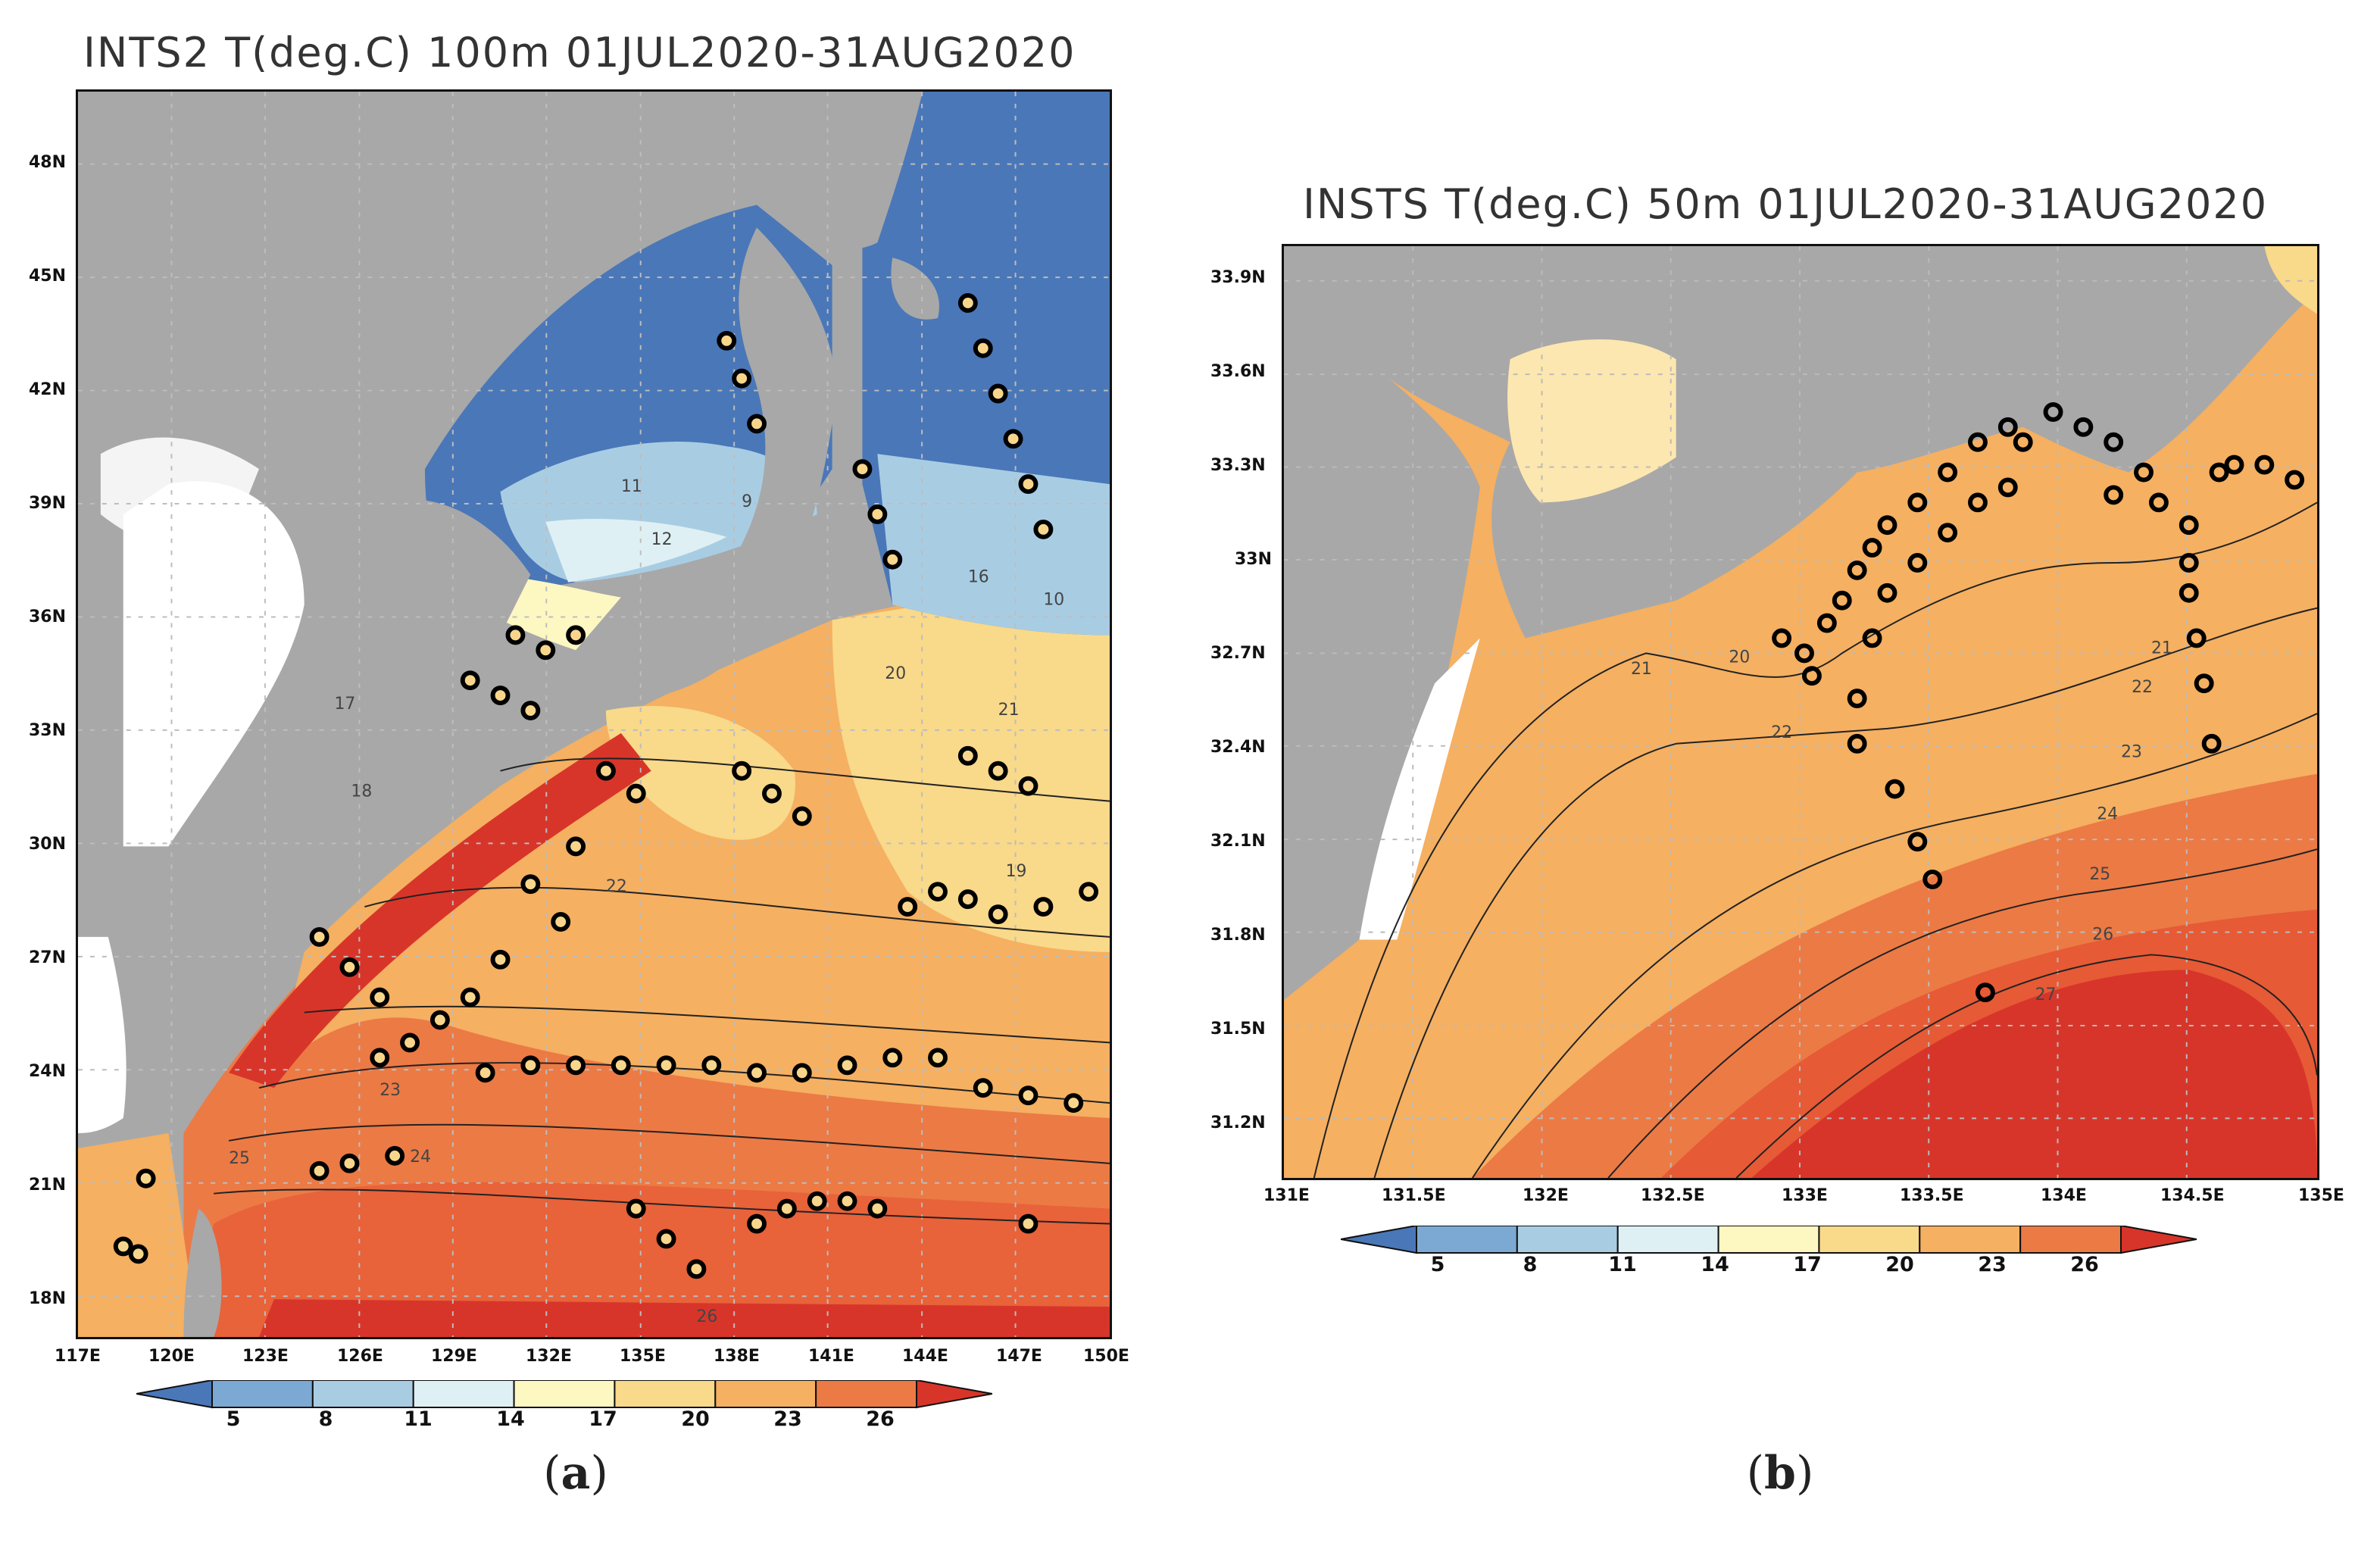  I want to click on coastal-nodata, so click(1419, 789).